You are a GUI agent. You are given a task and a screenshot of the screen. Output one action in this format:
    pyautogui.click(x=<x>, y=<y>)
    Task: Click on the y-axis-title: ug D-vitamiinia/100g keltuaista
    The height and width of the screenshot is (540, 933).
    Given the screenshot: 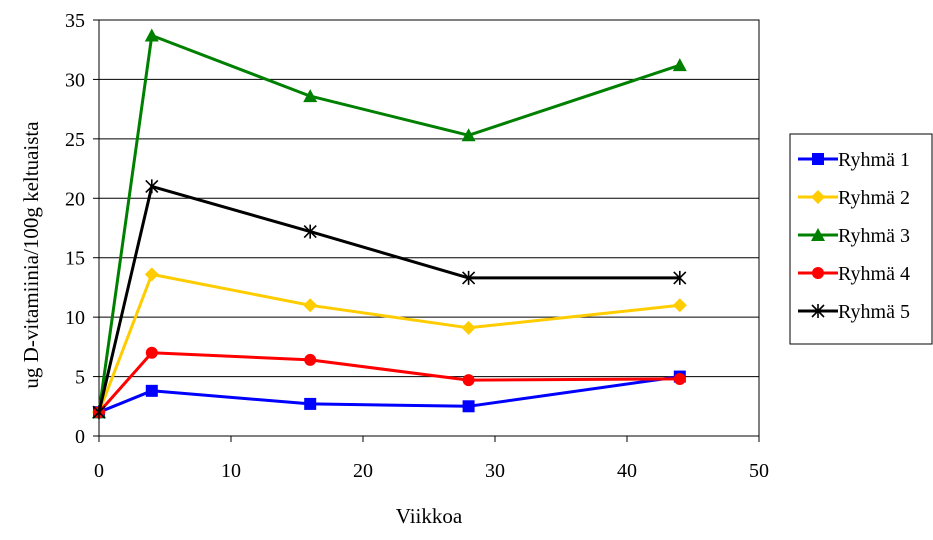 What is the action you would take?
    pyautogui.click(x=31, y=255)
    